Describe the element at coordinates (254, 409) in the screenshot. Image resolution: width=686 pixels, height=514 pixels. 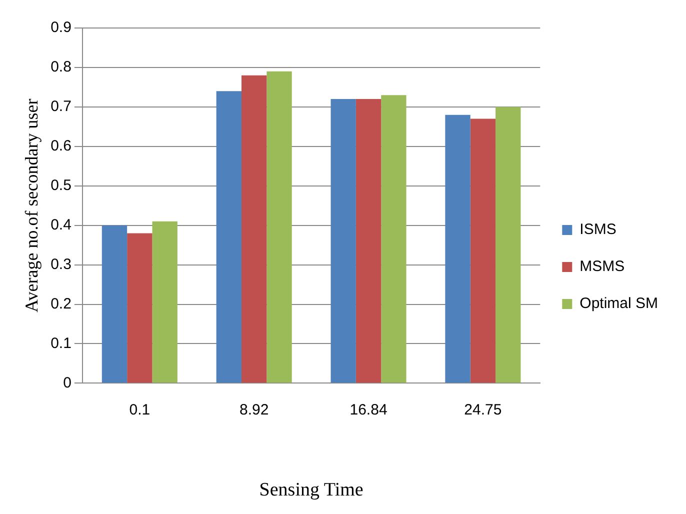
I see `x-tick-label: 8.92` at that location.